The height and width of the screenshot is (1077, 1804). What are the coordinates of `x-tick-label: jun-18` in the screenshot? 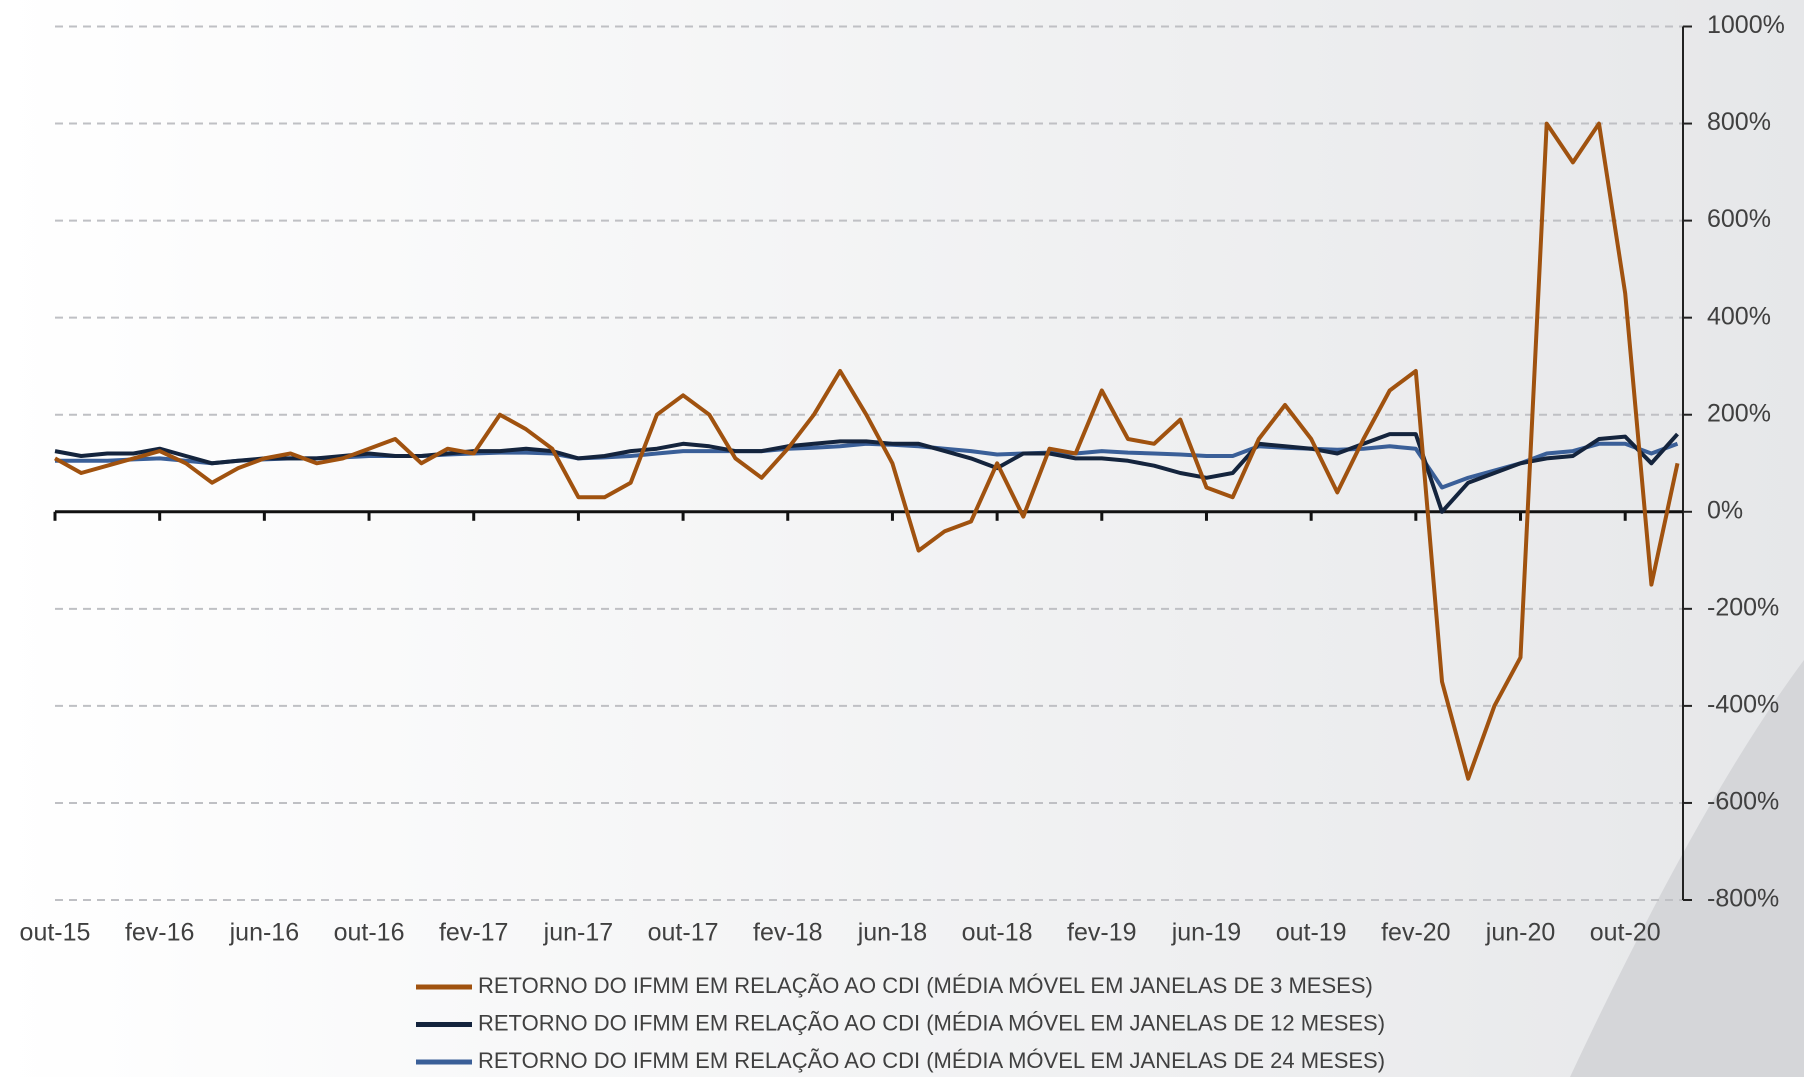 It's located at (892, 933).